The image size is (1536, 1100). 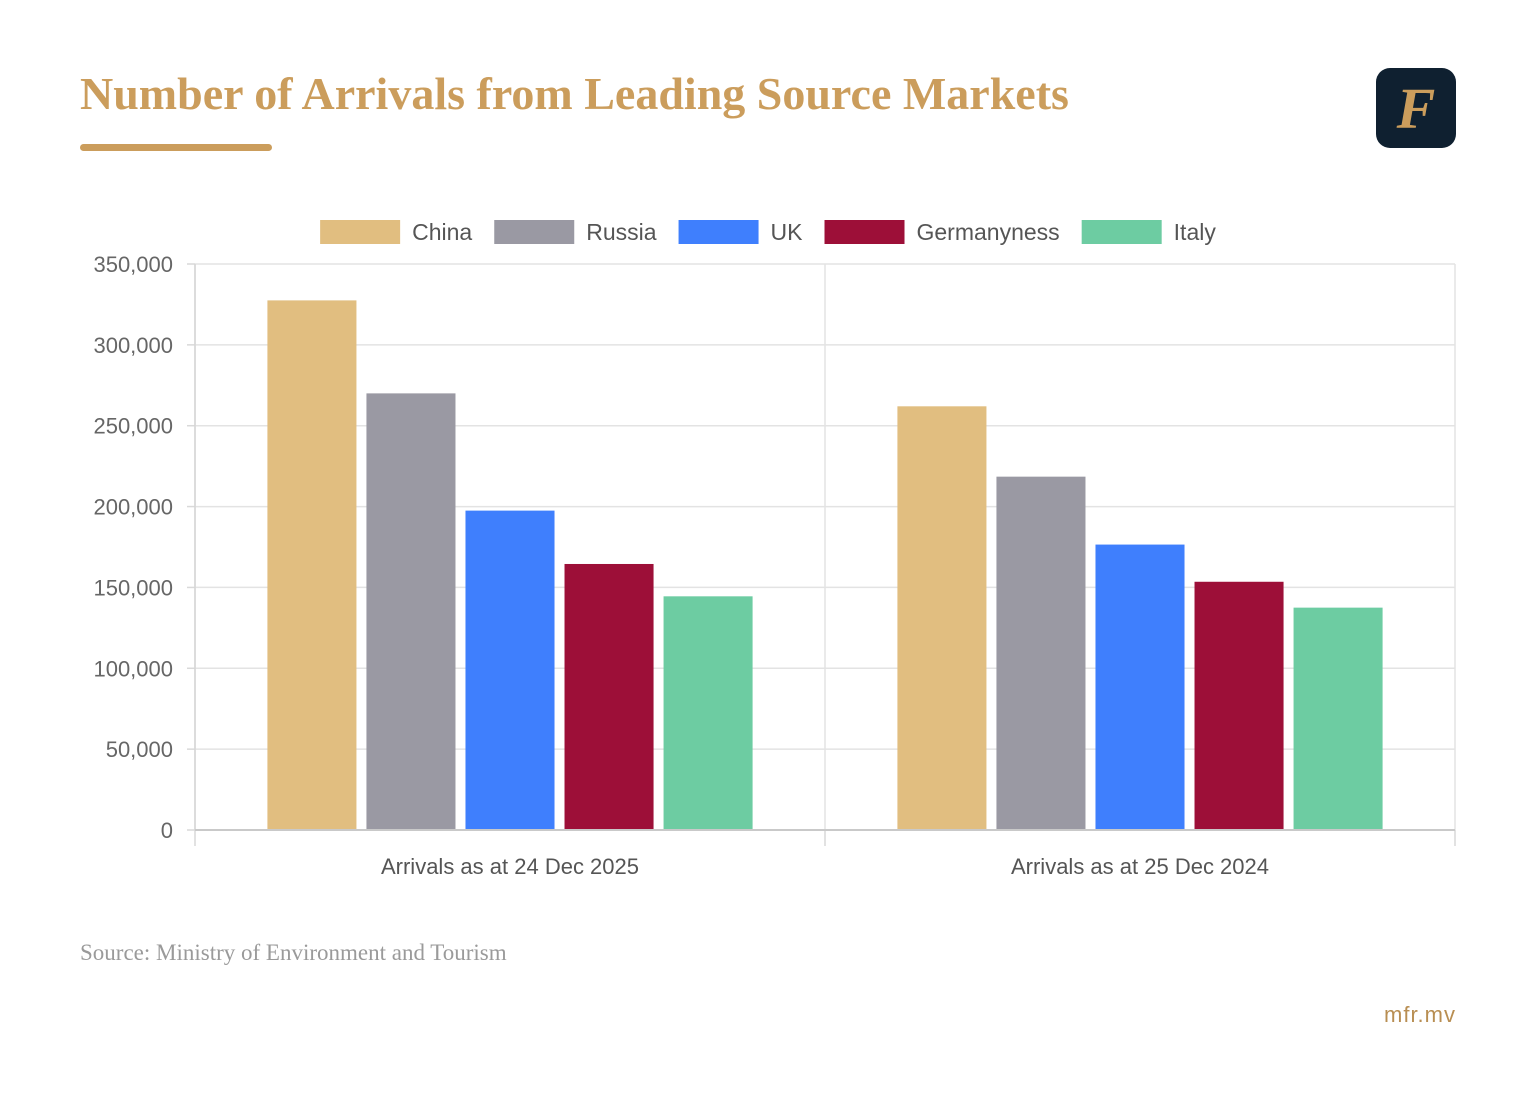 What do you see at coordinates (510, 670) in the screenshot?
I see `bar-uk: UK: 197,500` at bounding box center [510, 670].